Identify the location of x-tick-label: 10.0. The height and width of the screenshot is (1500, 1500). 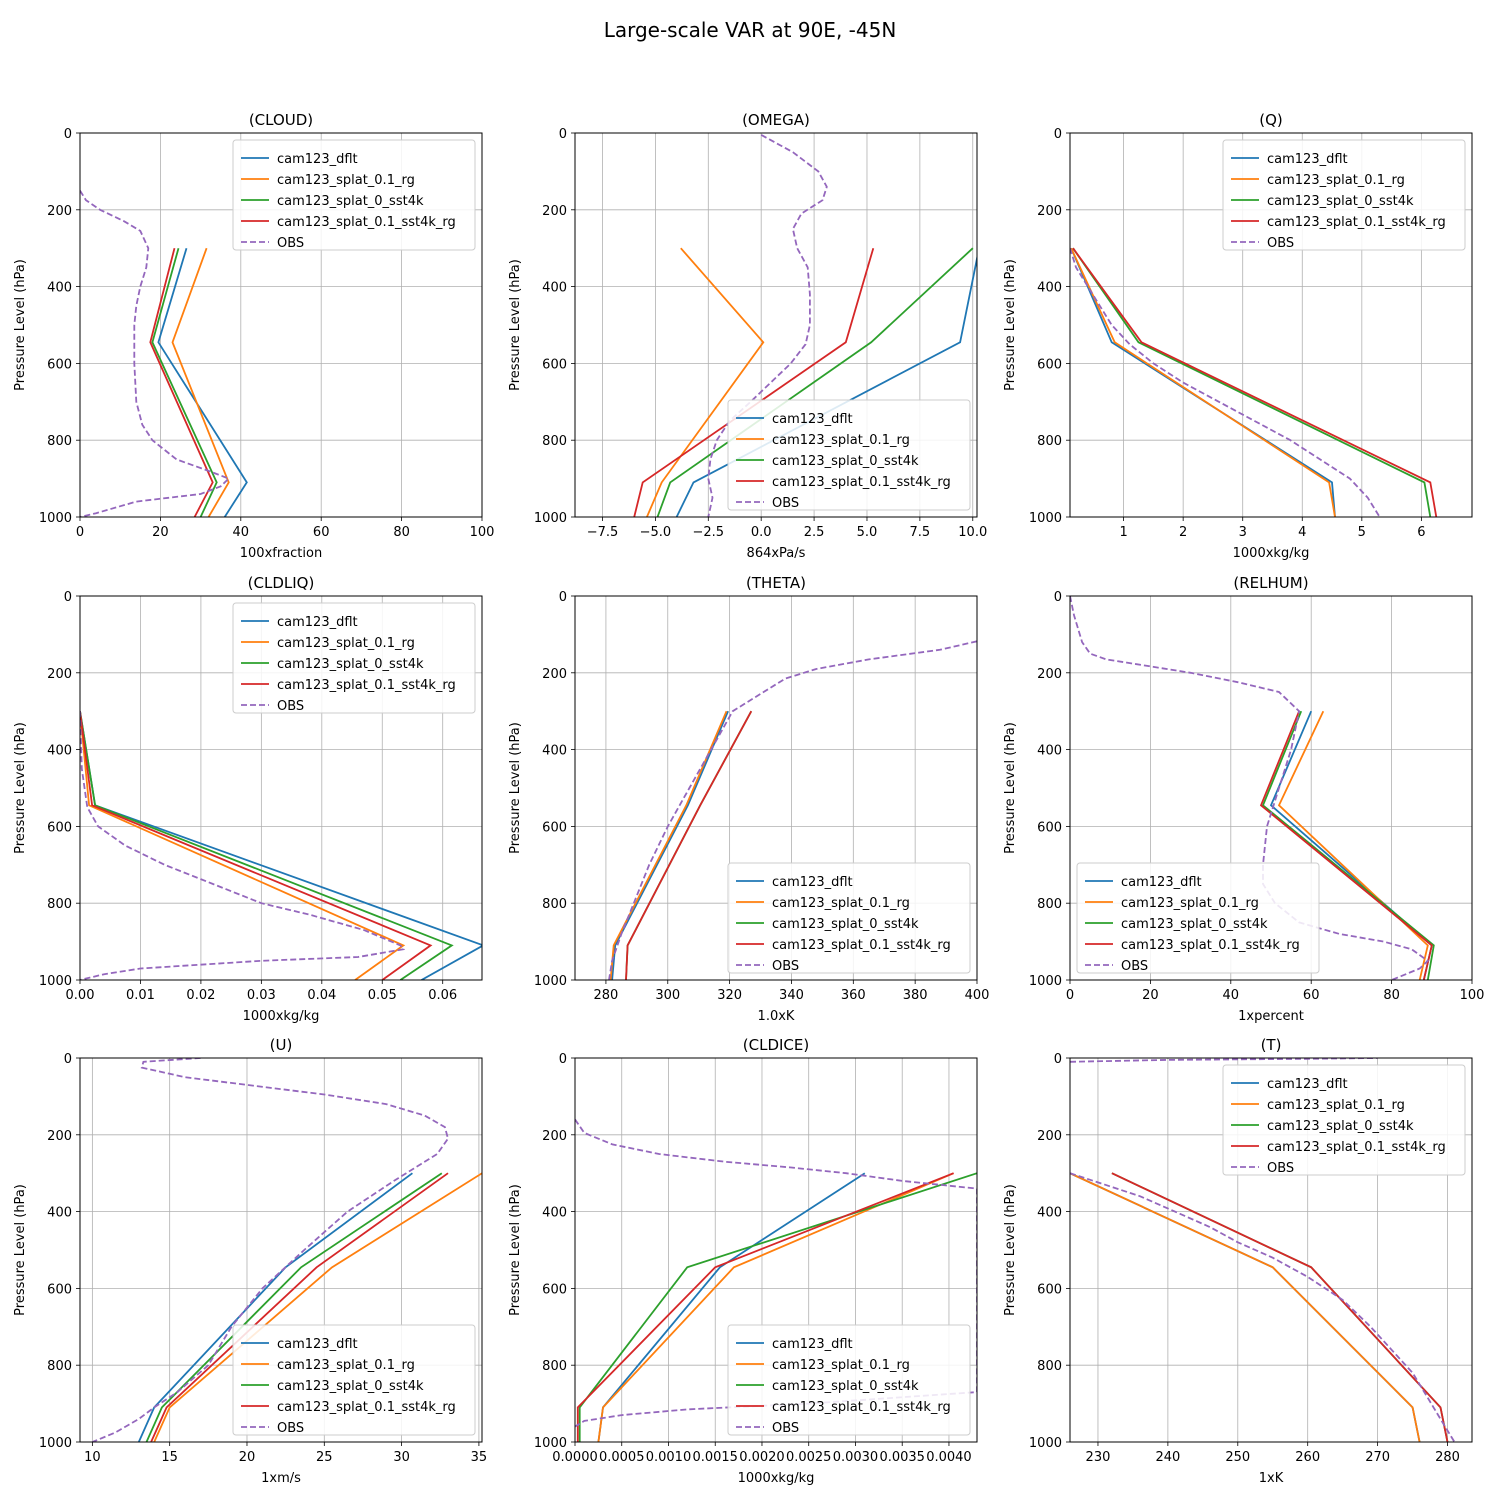
(972, 532).